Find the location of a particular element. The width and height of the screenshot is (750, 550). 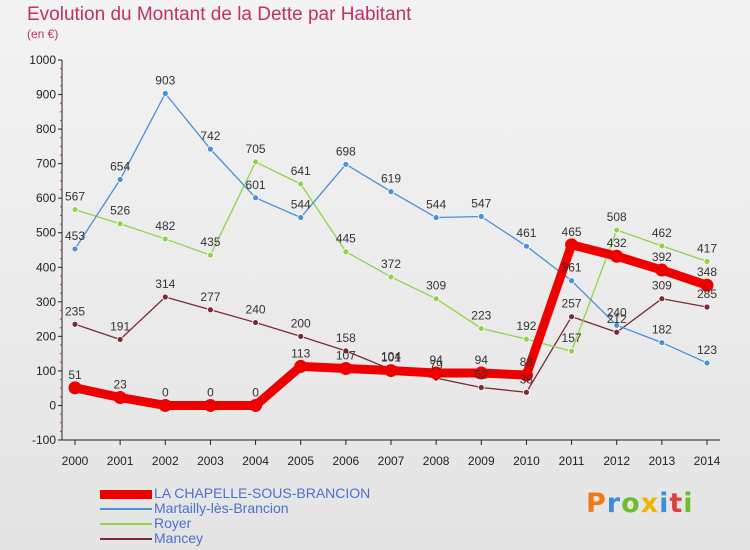

y-tick-label: 1000 is located at coordinates (42, 60).